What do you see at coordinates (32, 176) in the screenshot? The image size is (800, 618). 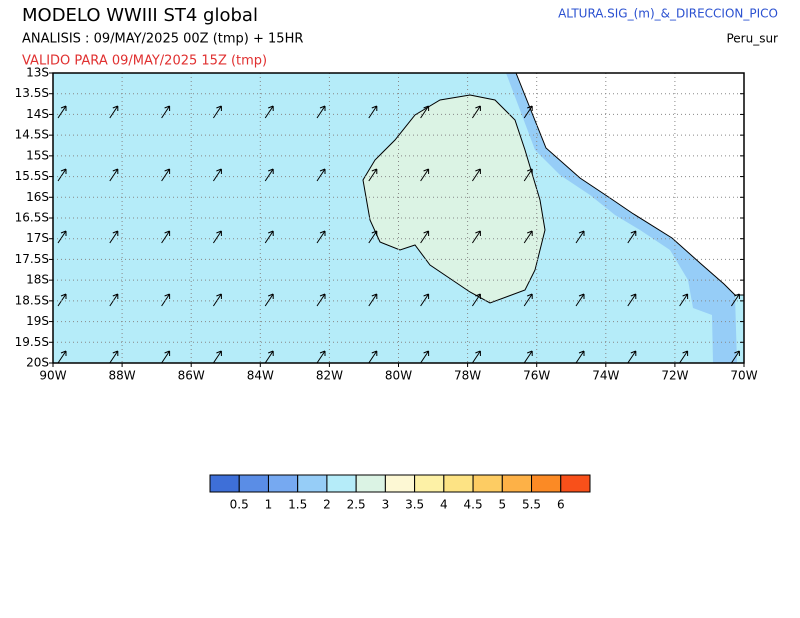 I see `lat-label: 15.5S` at bounding box center [32, 176].